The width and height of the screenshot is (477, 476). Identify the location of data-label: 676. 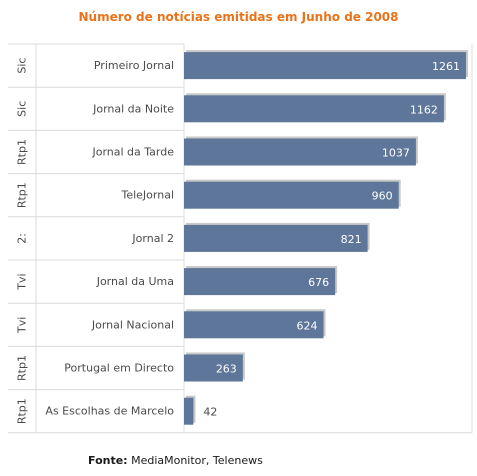
(318, 282).